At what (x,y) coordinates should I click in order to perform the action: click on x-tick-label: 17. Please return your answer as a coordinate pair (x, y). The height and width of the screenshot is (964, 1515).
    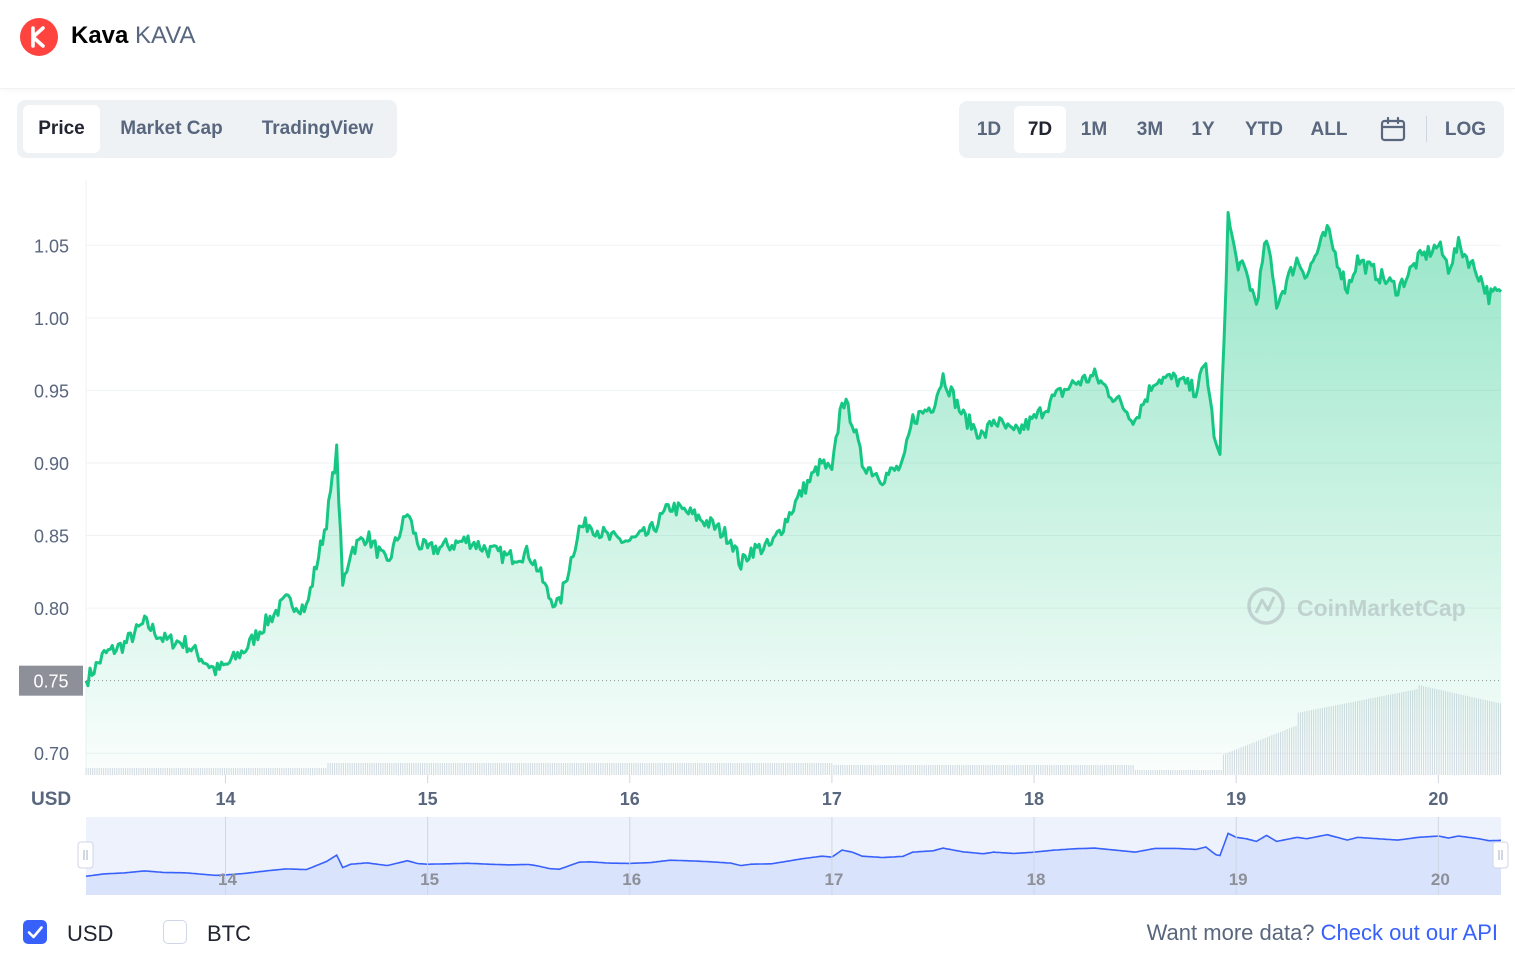
    Looking at the image, I should click on (832, 799).